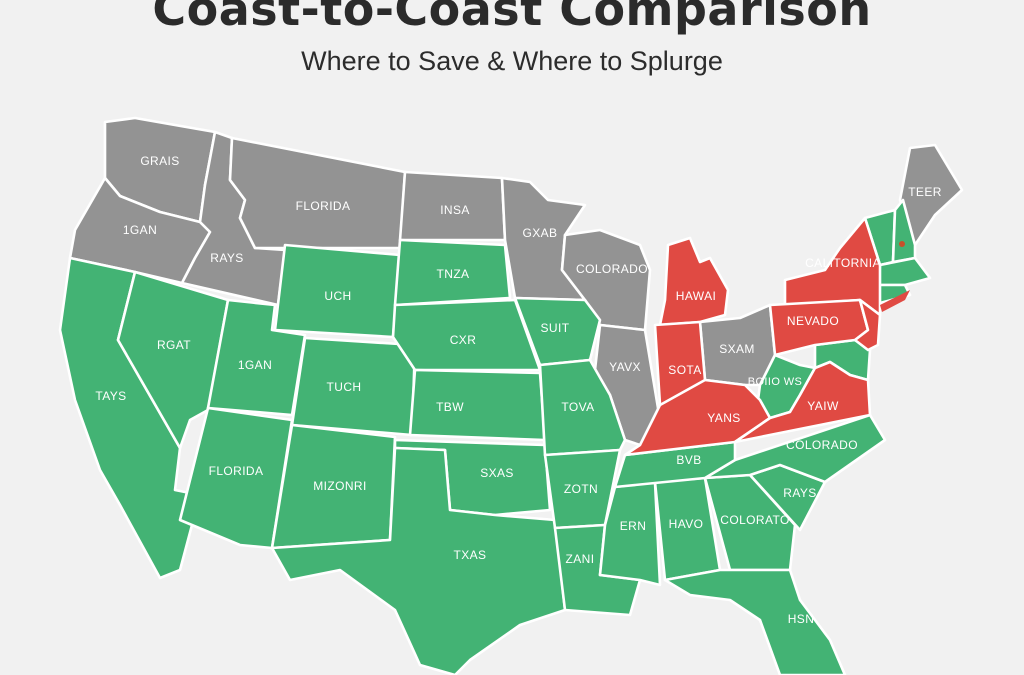  I want to click on label-mi: HAWAI, so click(696, 296).